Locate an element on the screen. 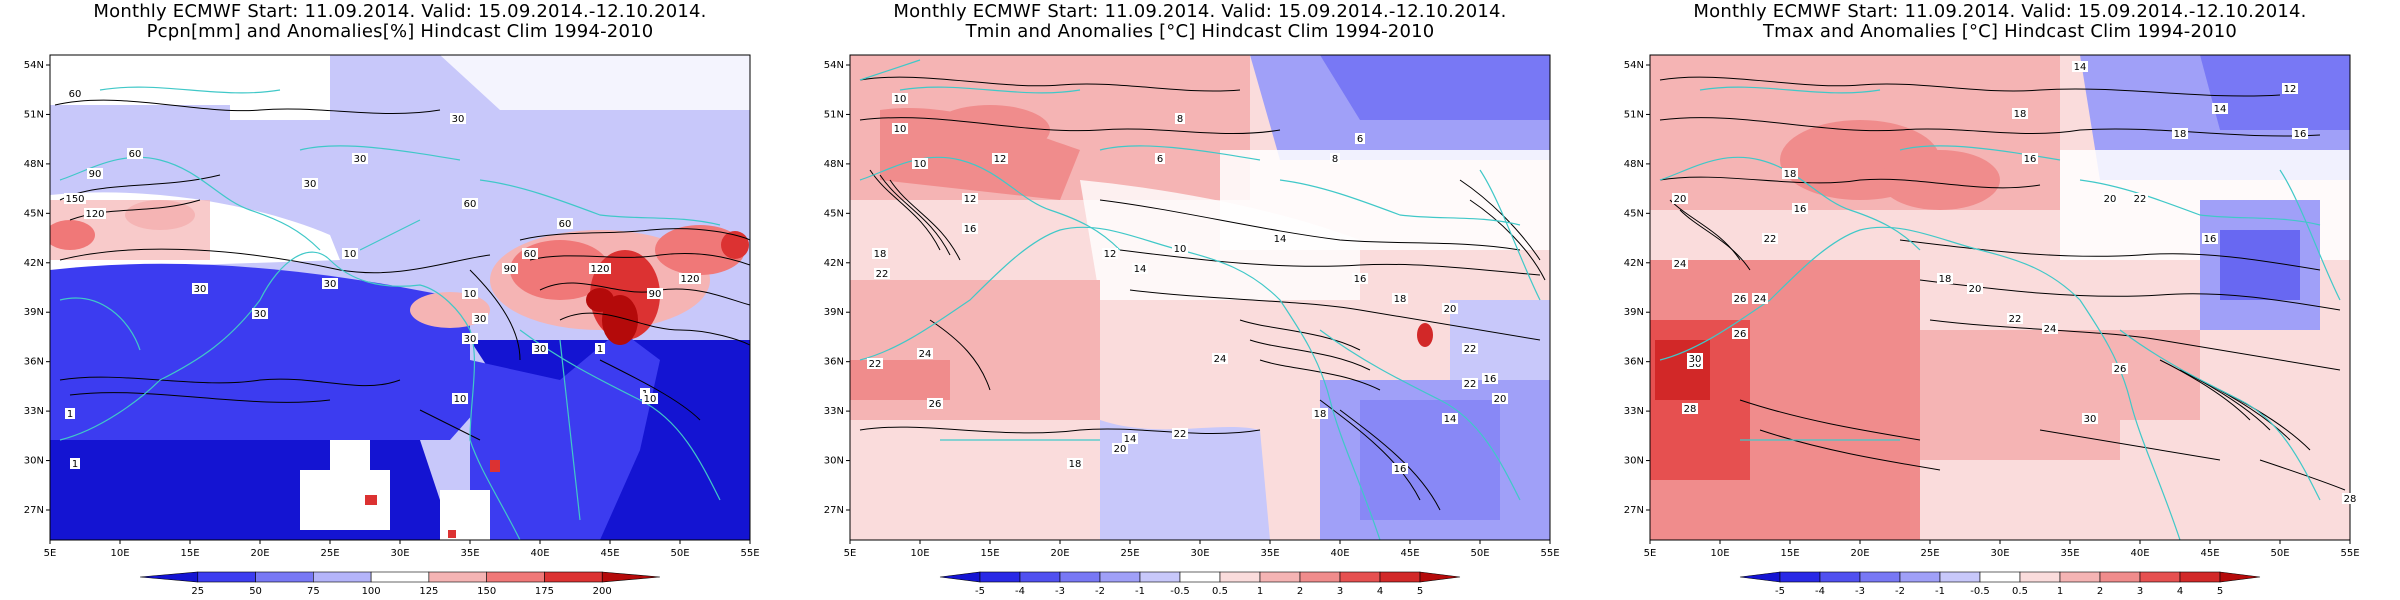 This screenshot has width=2400, height=600. contour-label: 20 is located at coordinates (2110, 199).